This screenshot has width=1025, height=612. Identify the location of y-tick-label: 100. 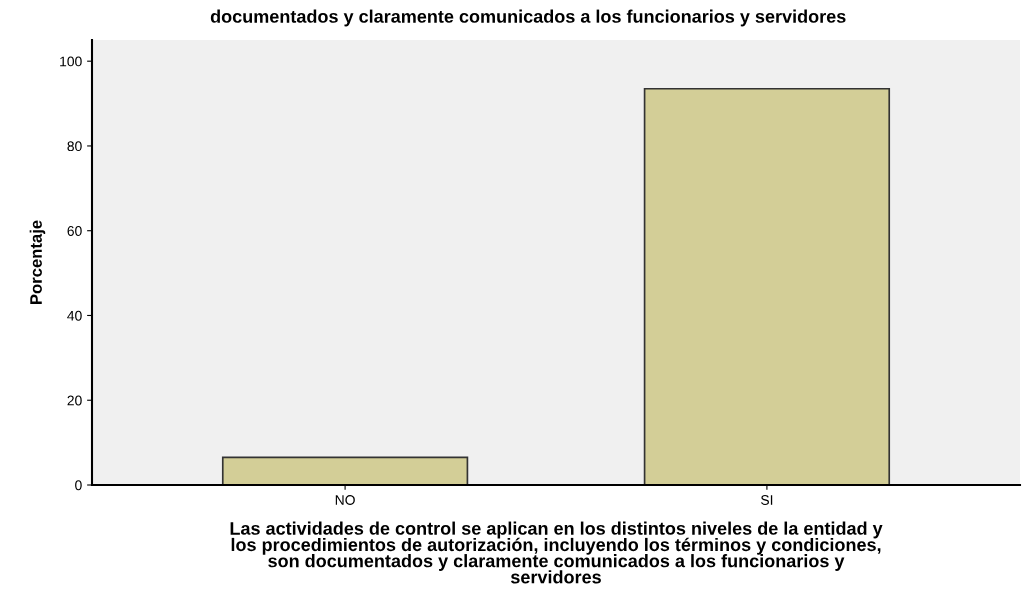
(71, 61).